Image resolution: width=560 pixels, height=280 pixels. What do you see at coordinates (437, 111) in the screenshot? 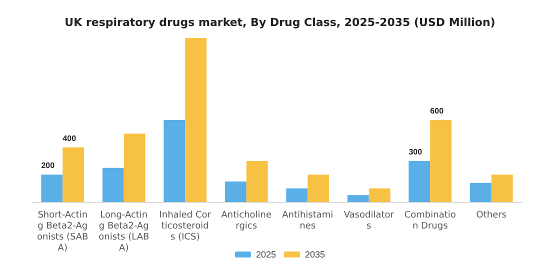
I see `data-label: 600` at bounding box center [437, 111].